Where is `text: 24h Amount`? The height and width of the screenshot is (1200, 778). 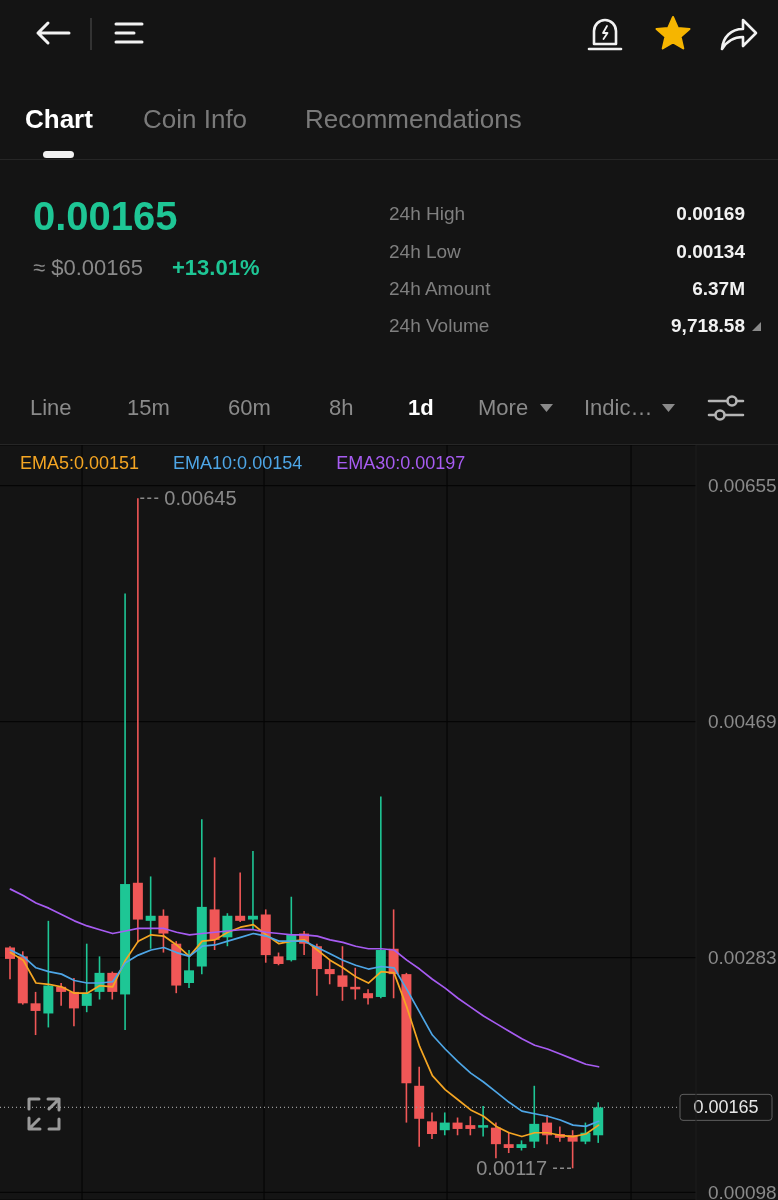 text: 24h Amount is located at coordinates (440, 289).